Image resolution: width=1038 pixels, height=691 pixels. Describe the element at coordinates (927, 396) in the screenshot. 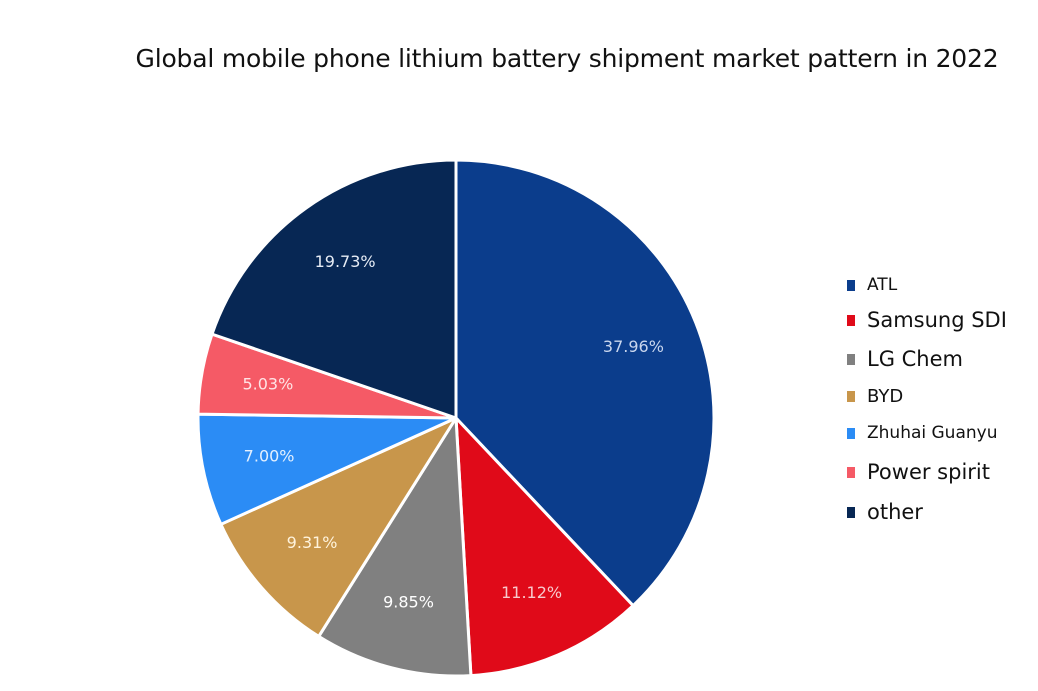

I see `legend-item-byd: BYD` at that location.